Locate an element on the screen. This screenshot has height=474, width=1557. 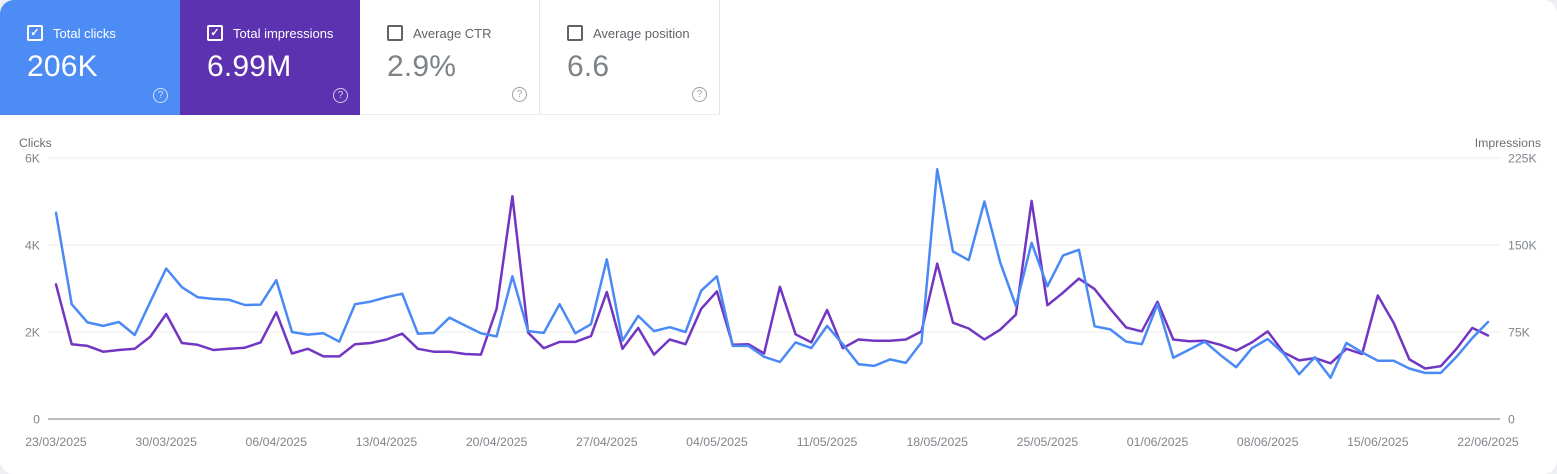
x-axis-date-label: 11/05/2025 is located at coordinates (827, 442).